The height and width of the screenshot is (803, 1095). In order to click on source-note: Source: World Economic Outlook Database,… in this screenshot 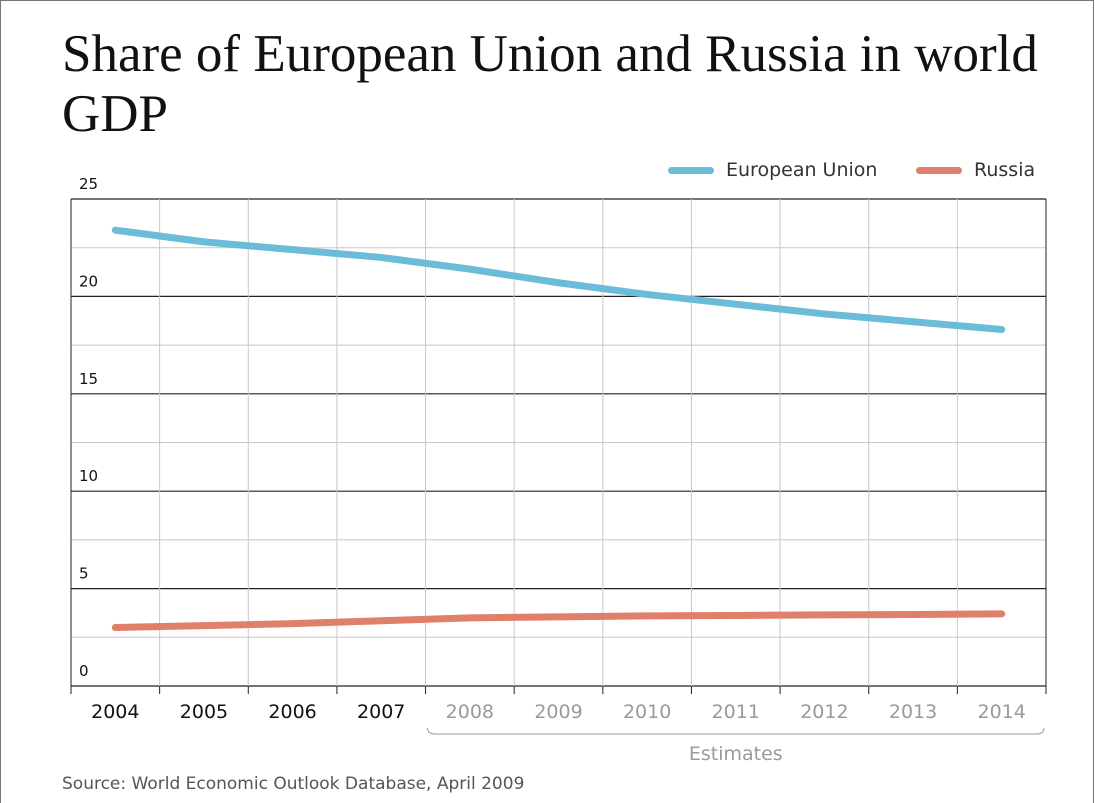, I will do `click(293, 784)`.